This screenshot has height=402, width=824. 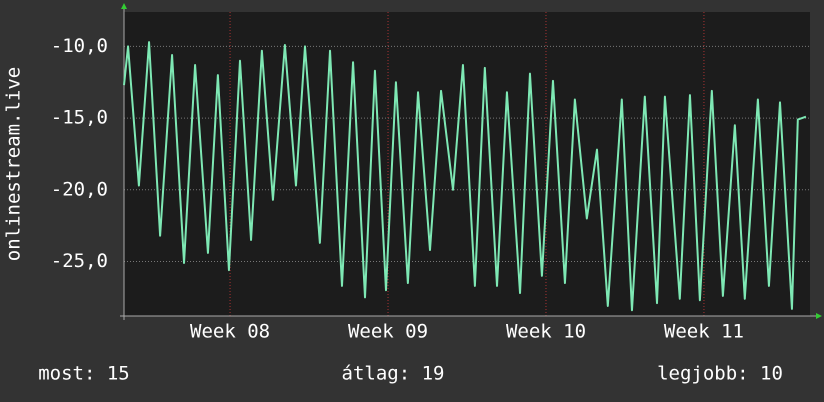 I want to click on y-tick-label: -25,0, so click(x=79, y=261).